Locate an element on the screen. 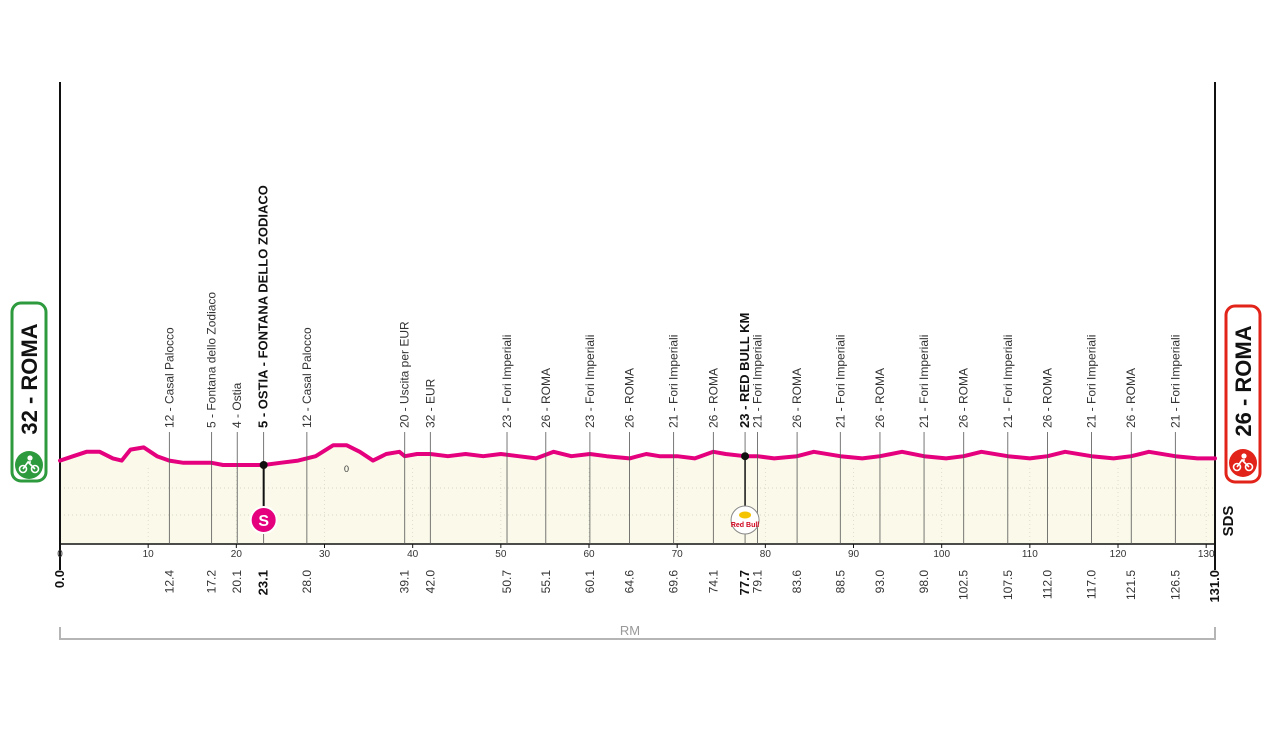 The width and height of the screenshot is (1280, 731). km-marker-label: 74.1 is located at coordinates (713, 582).